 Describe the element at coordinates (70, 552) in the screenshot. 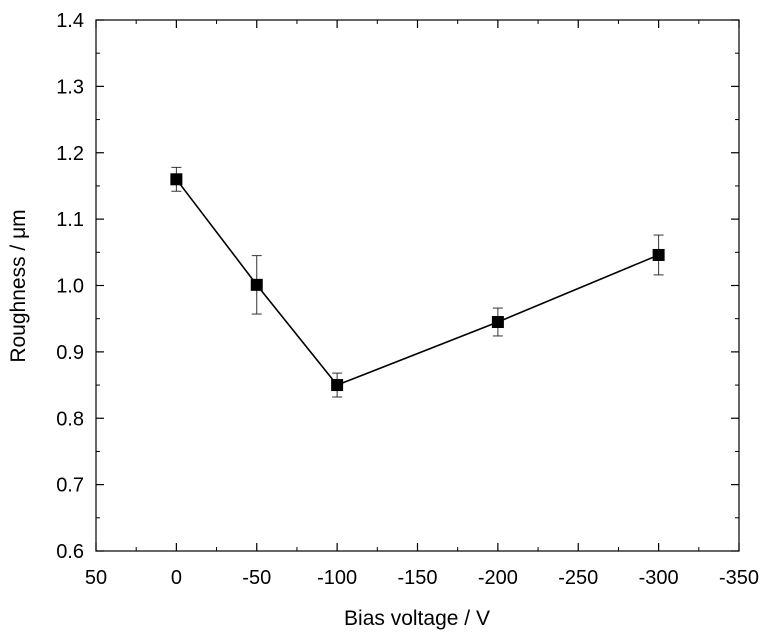

I see `y-tick-label: 0.6` at that location.